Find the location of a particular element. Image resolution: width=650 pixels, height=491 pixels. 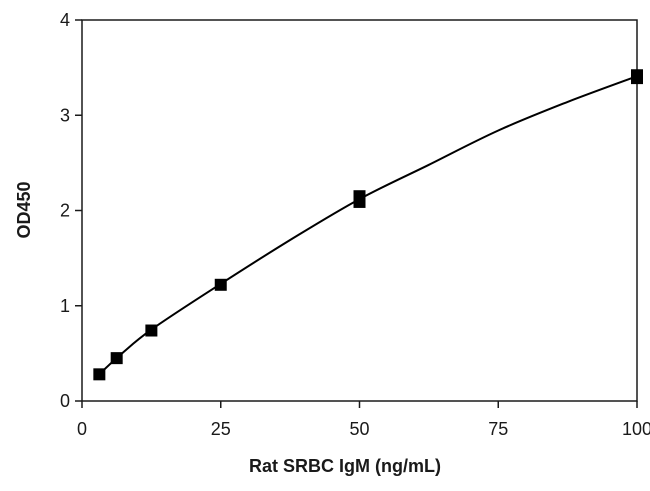

x-tick-label: 25 is located at coordinates (221, 429).